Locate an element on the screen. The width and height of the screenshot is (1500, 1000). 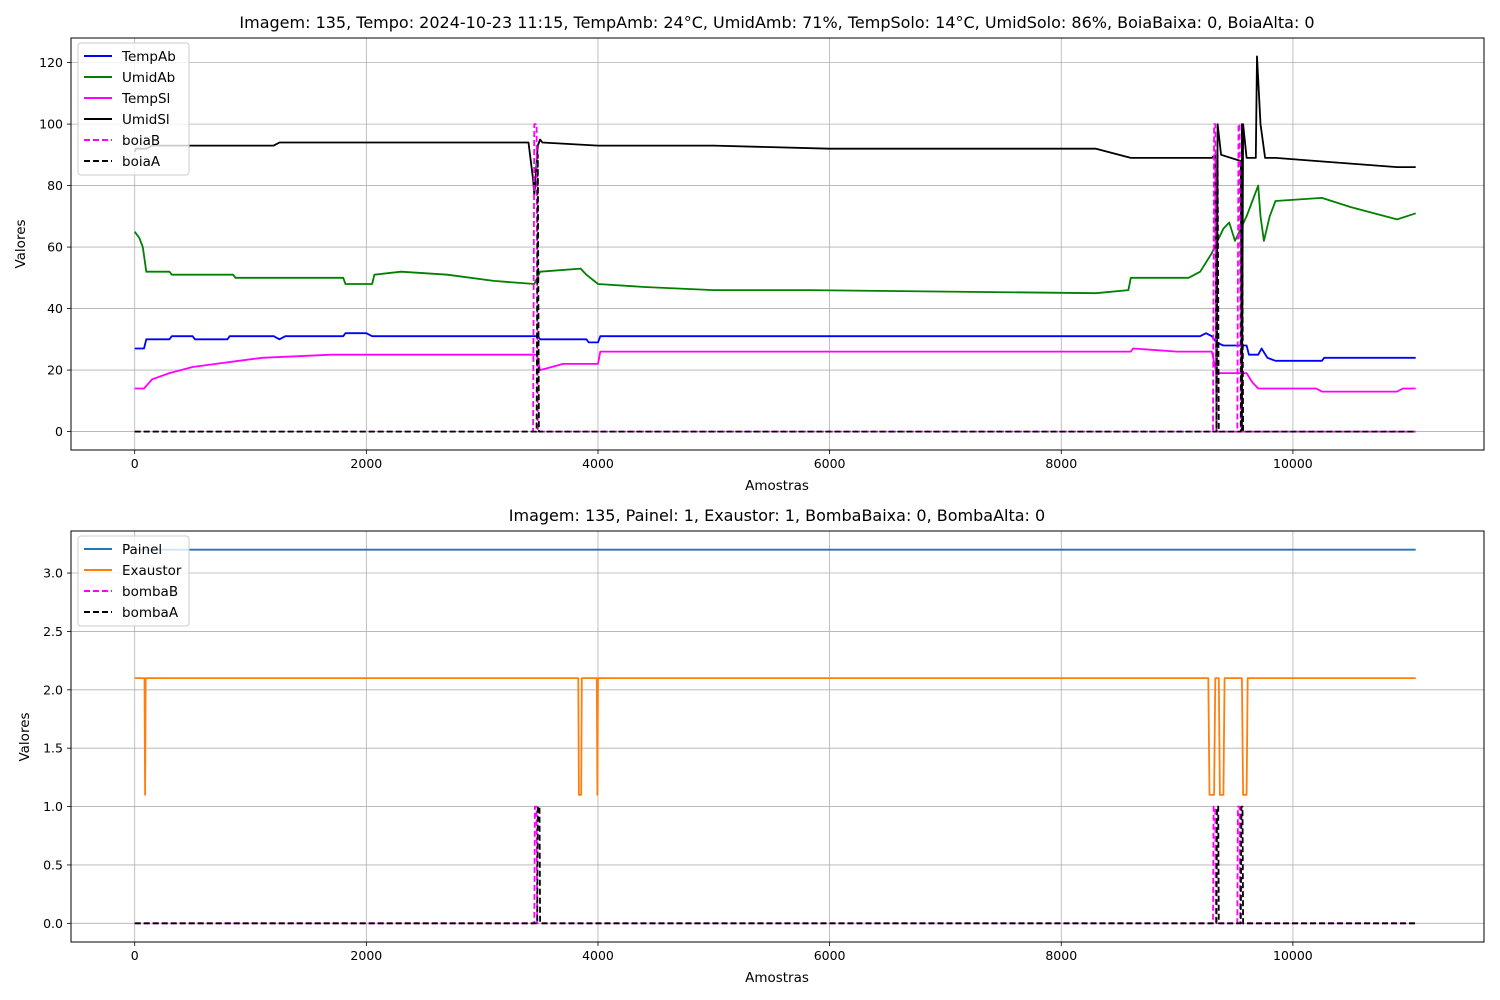
y-tick-label: 2.5 is located at coordinates (53, 631).